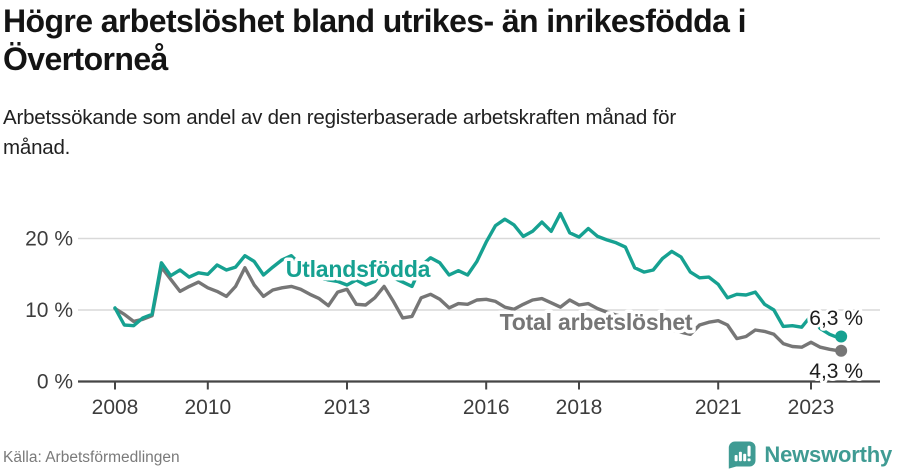 The width and height of the screenshot is (900, 474). Describe the element at coordinates (347, 407) in the screenshot. I see `x-axis-label: 2013` at that location.